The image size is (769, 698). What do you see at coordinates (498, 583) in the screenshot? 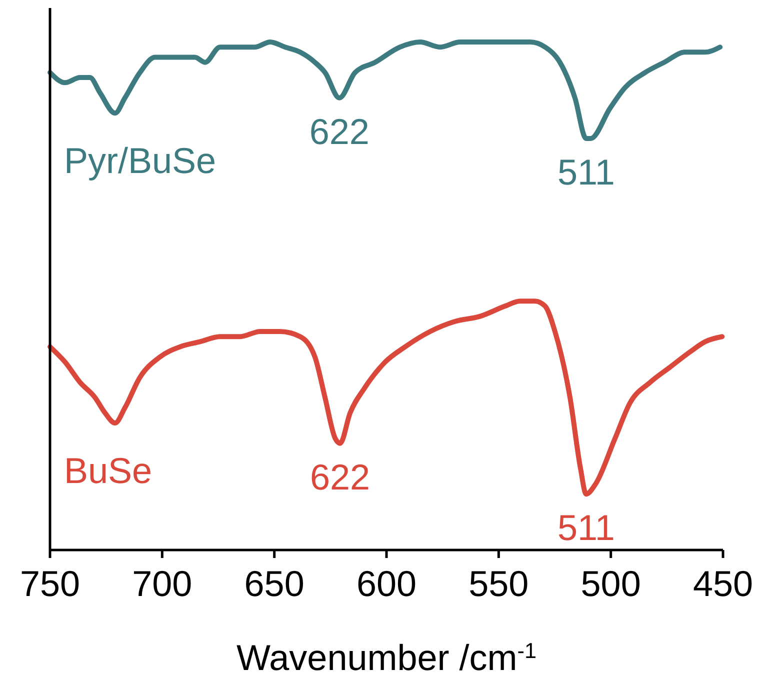
I see `x-tick-label: 550` at bounding box center [498, 583].